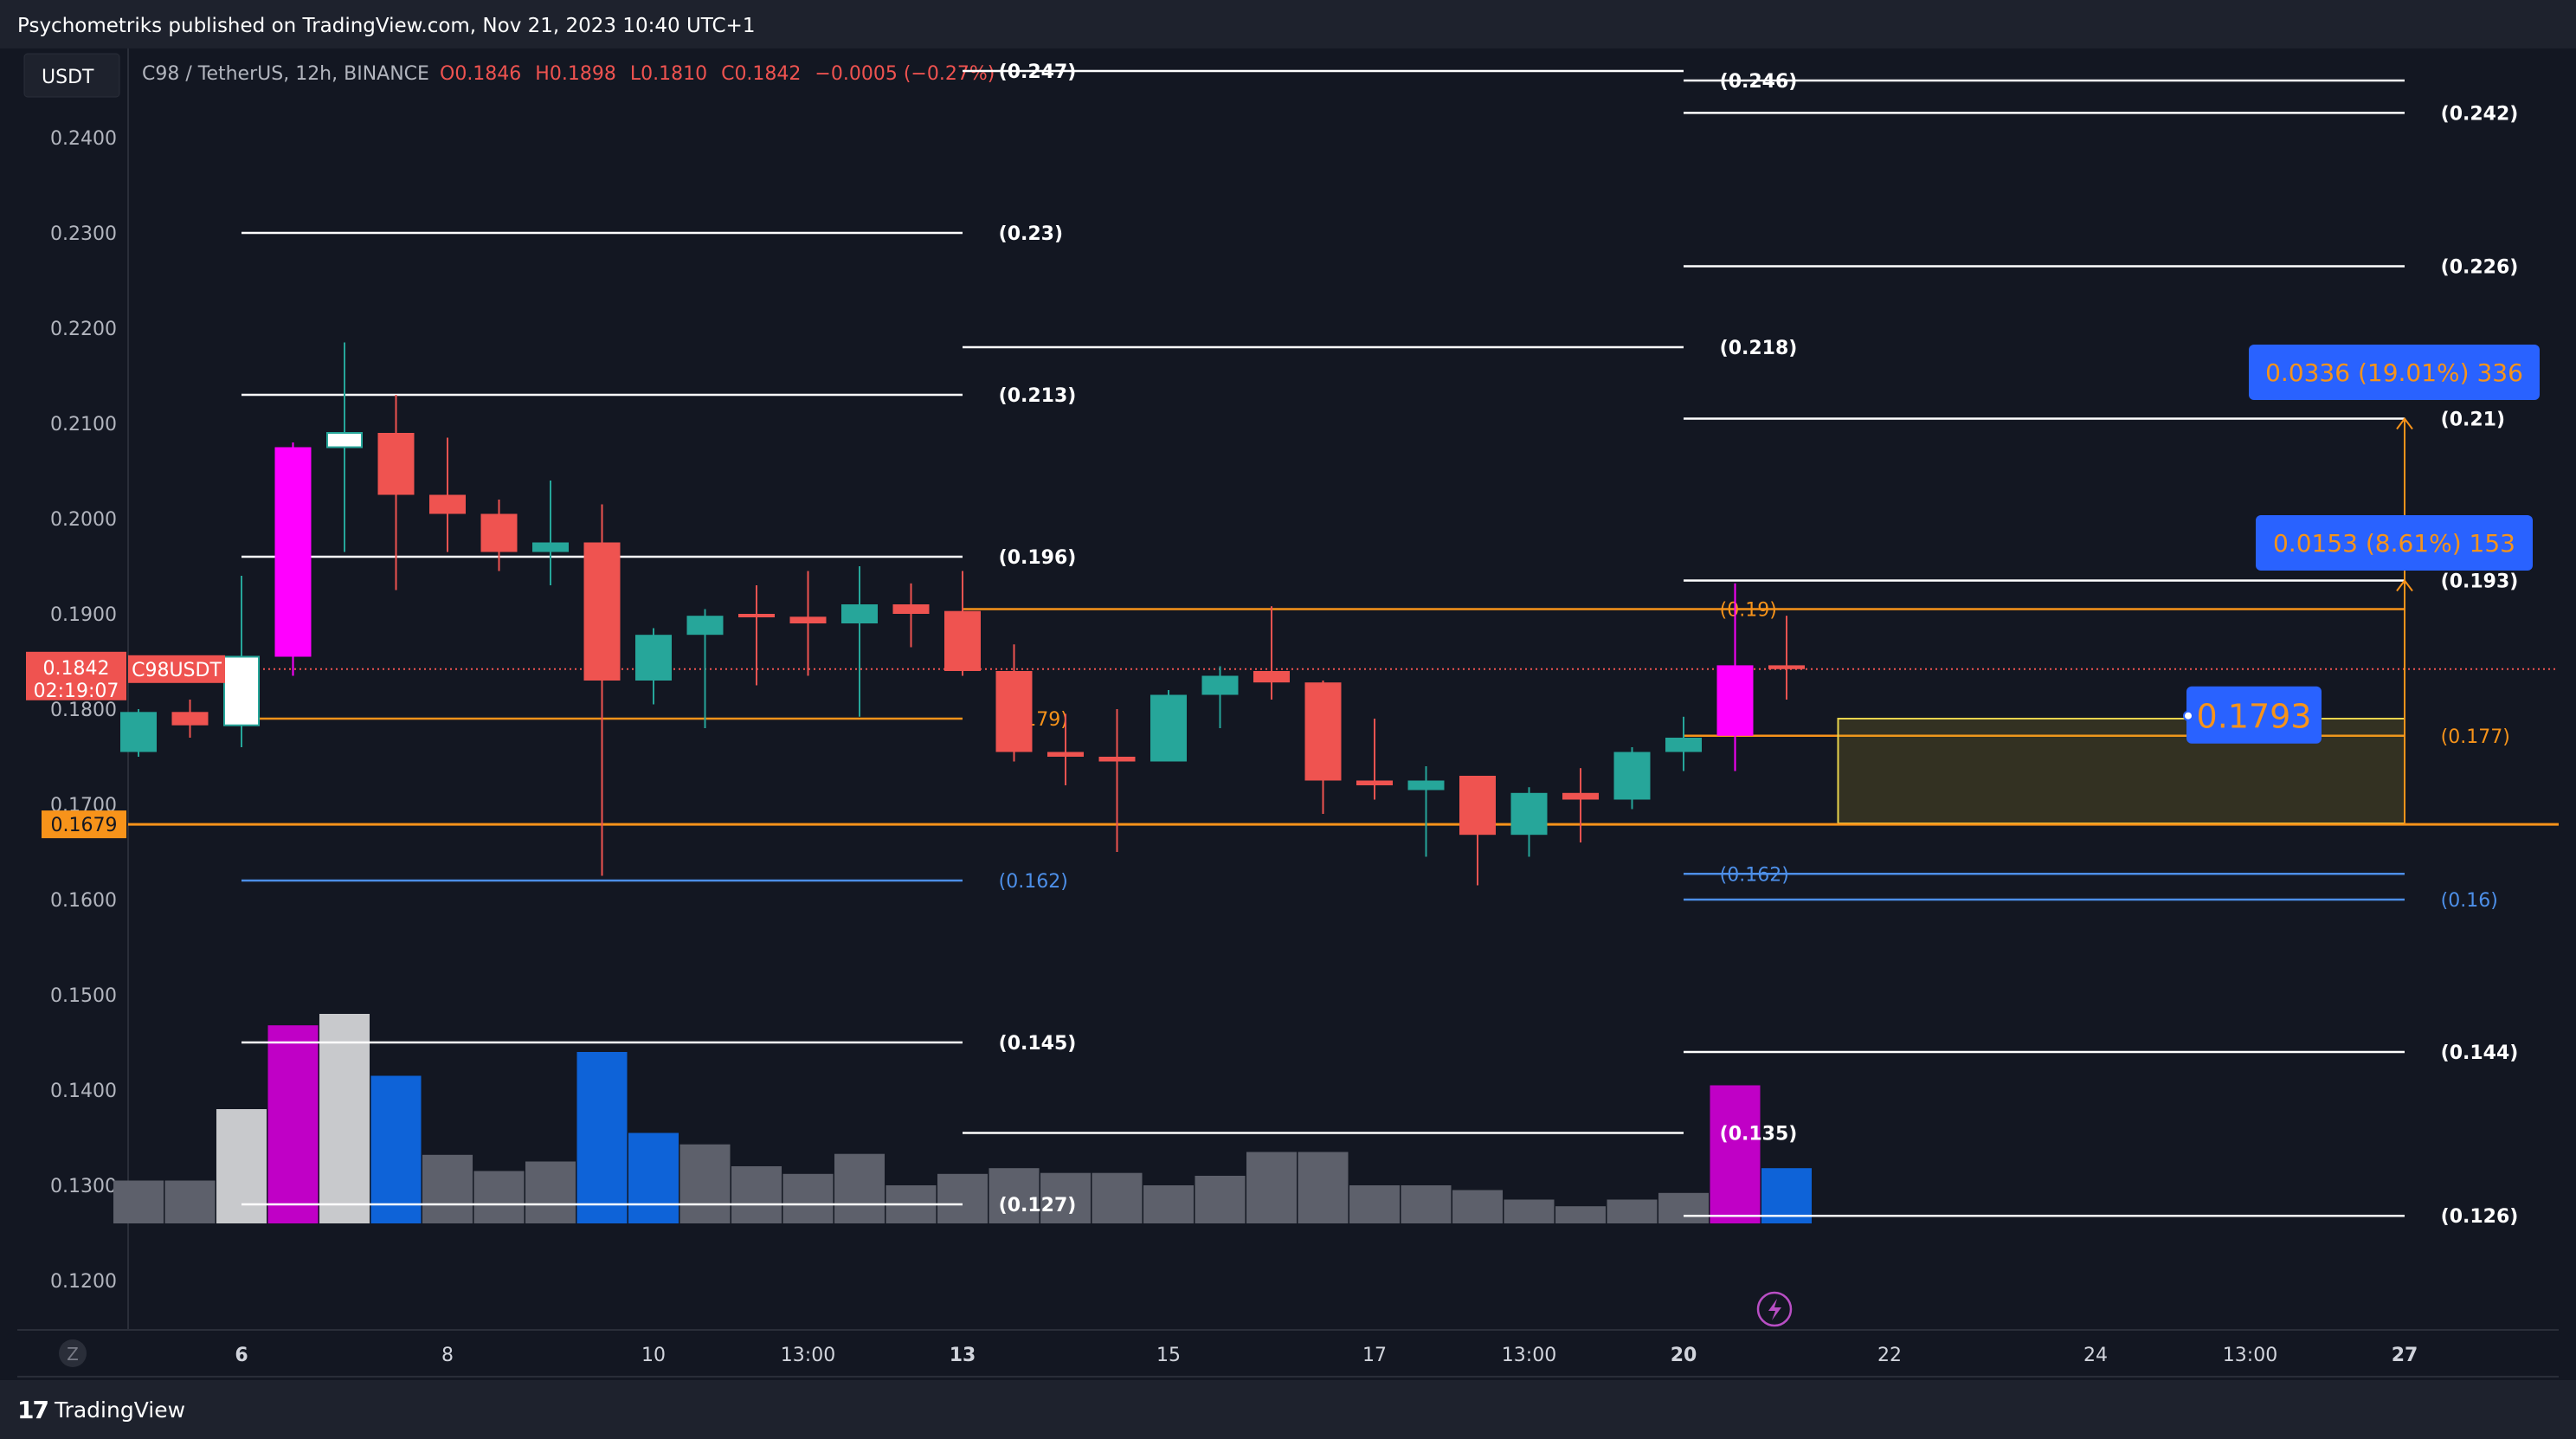  I want to click on fib-level-label: (0.246), so click(1759, 82).